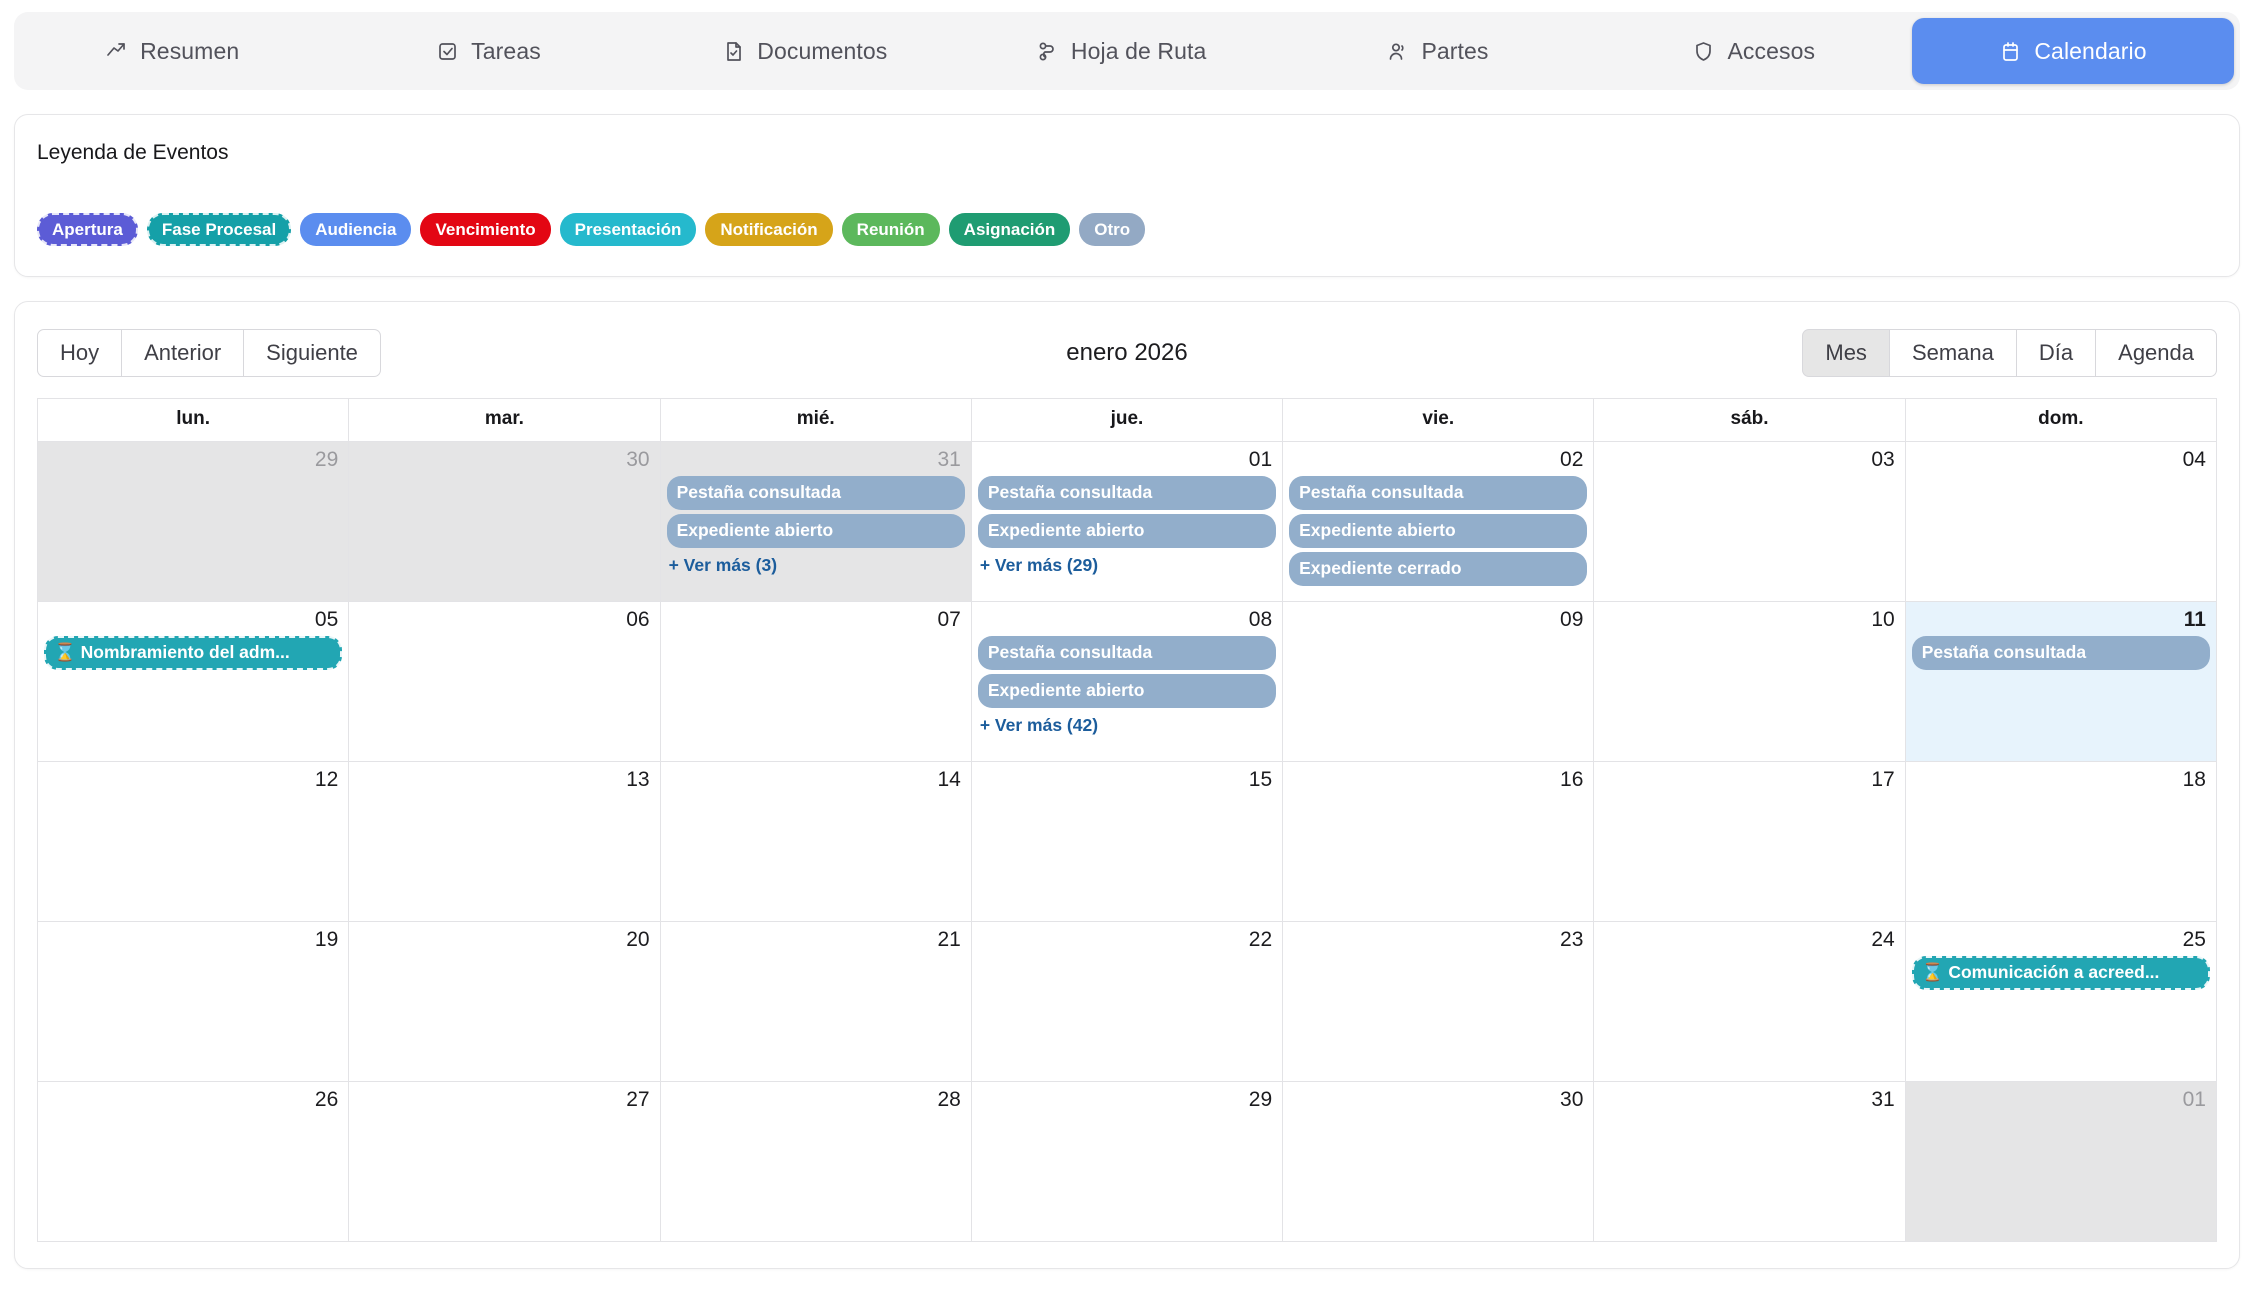 The width and height of the screenshot is (2254, 1304). Describe the element at coordinates (116, 51) in the screenshot. I see `trending-up-icon` at that location.